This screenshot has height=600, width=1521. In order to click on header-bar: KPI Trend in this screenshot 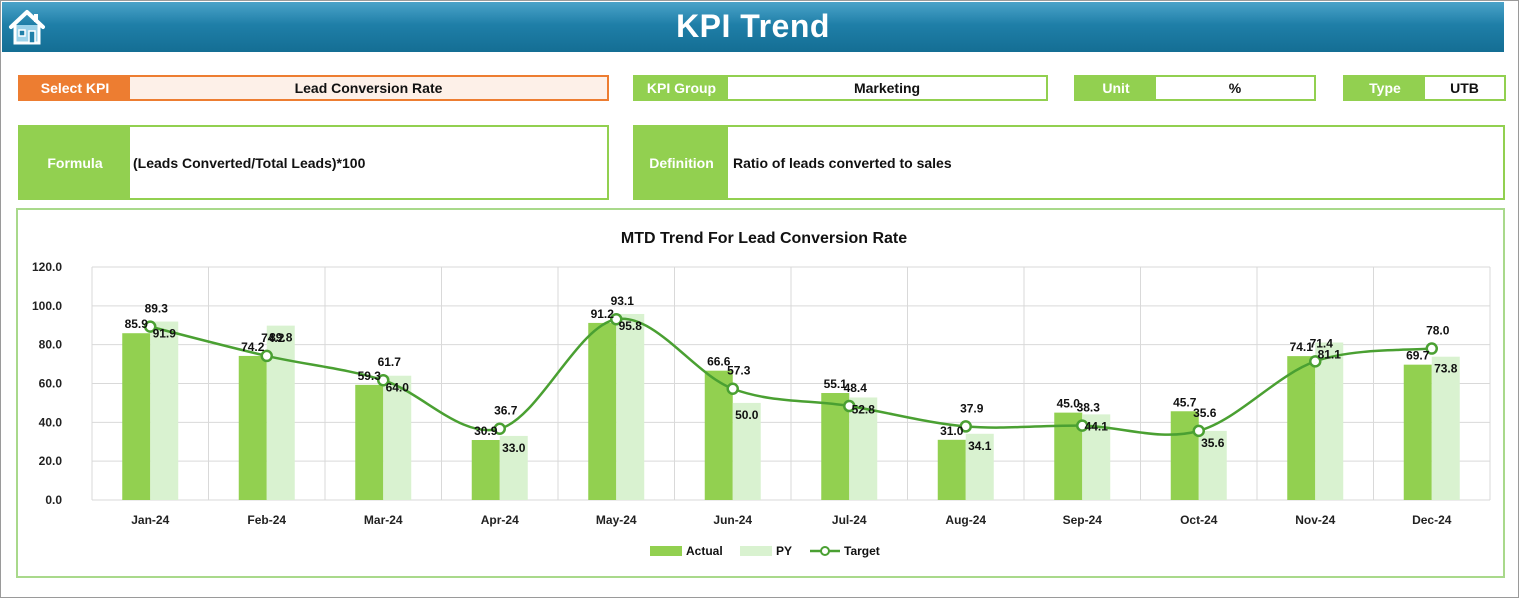, I will do `click(753, 27)`.